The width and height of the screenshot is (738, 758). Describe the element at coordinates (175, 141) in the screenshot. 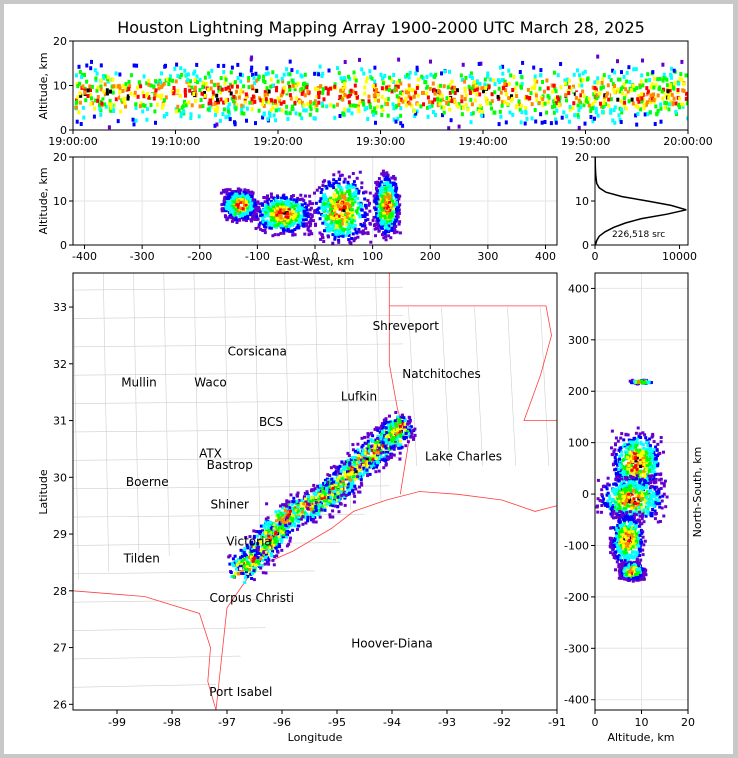

I see `x-tick-label: 19:10:00` at that location.